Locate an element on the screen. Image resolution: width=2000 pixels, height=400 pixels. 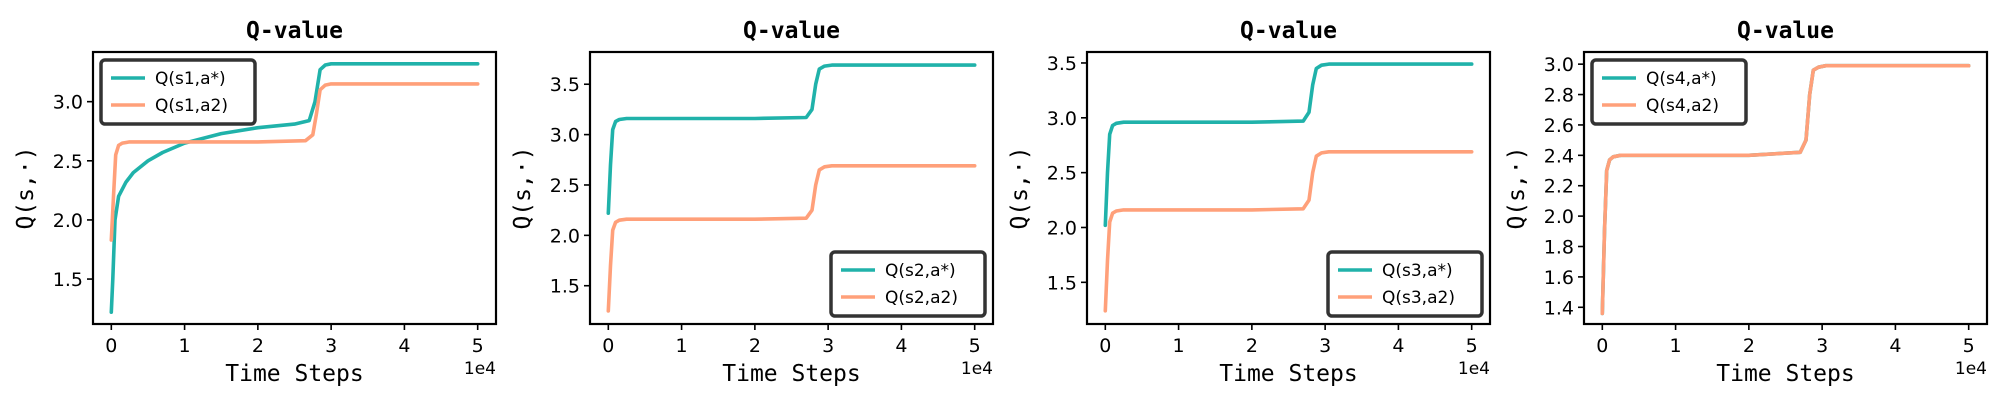
y-tick-label: 1.6 is located at coordinates (1559, 278).